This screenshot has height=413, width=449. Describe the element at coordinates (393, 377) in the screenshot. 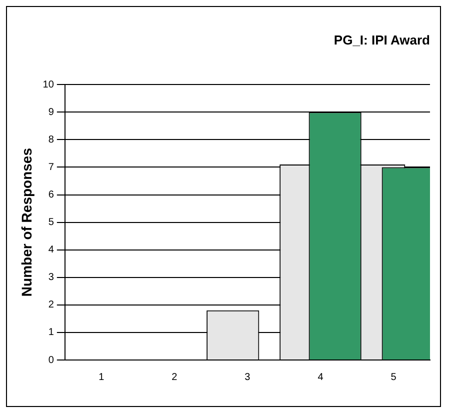

I see `x-tick-label: 5` at that location.